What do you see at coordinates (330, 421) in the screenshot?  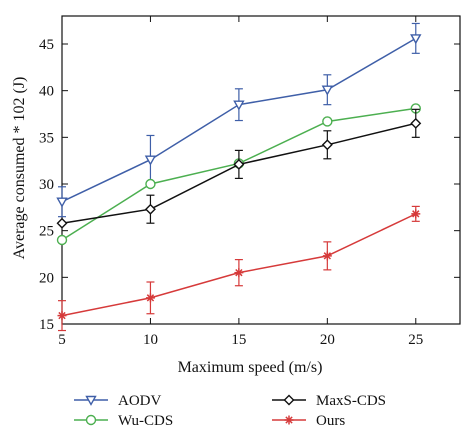 I see `legend-label: Ours` at bounding box center [330, 421].